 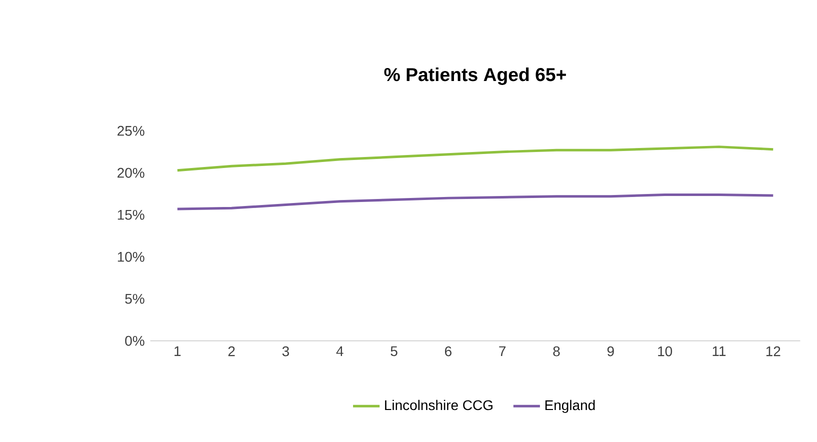 I want to click on x-tick-label: 8, so click(x=556, y=351).